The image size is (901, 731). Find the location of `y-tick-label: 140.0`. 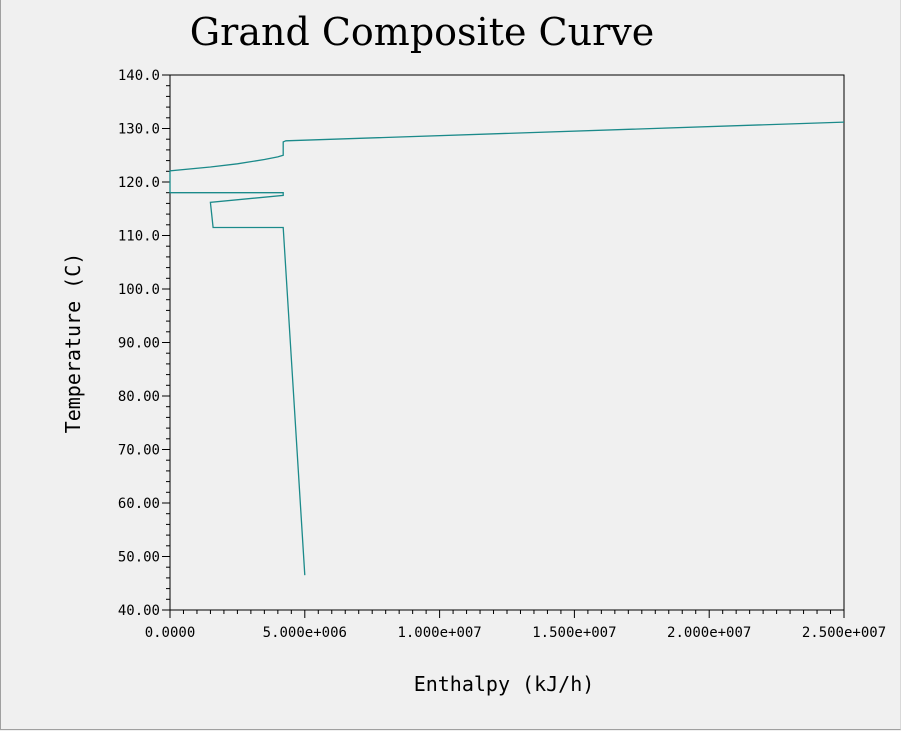

y-tick-label: 140.0 is located at coordinates (139, 76).